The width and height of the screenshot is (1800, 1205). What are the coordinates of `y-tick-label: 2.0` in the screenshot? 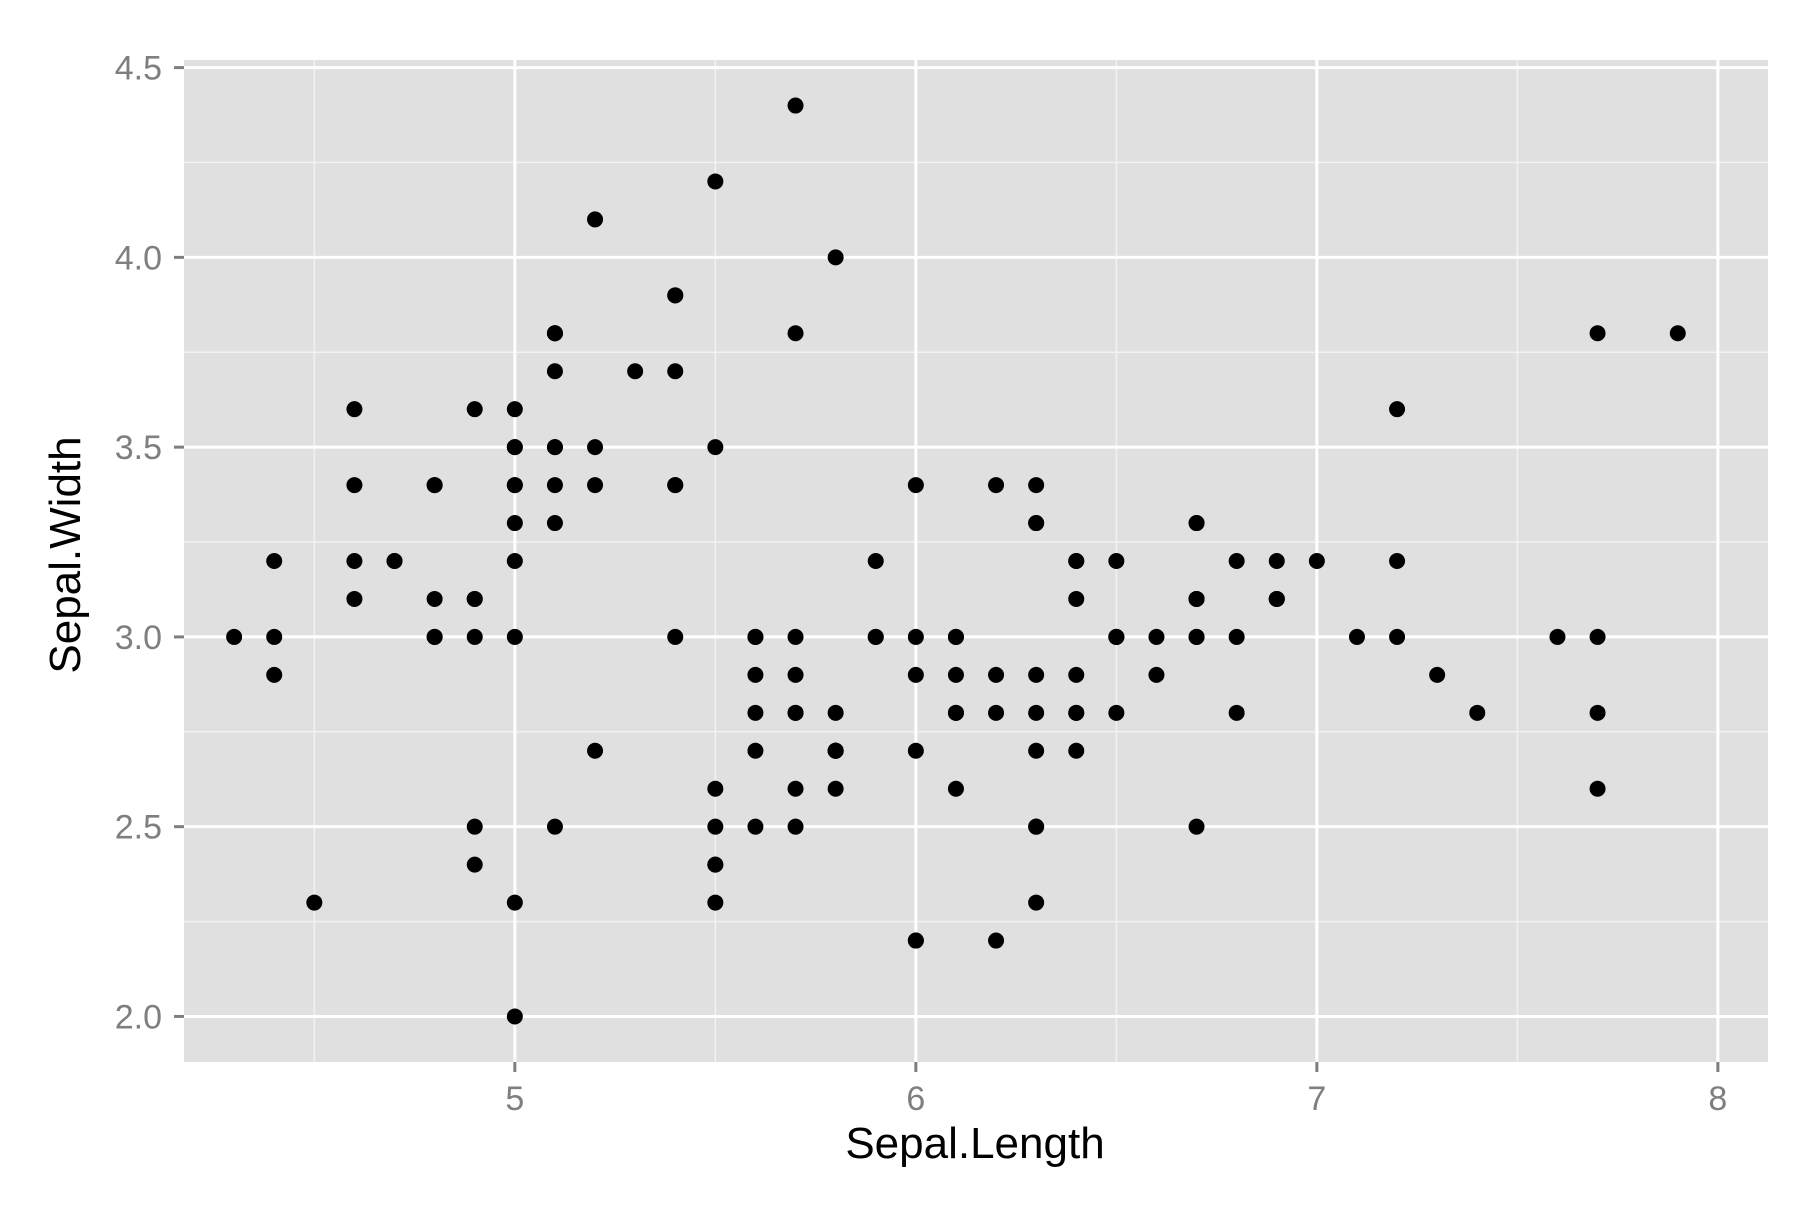 It's located at (138, 1017).